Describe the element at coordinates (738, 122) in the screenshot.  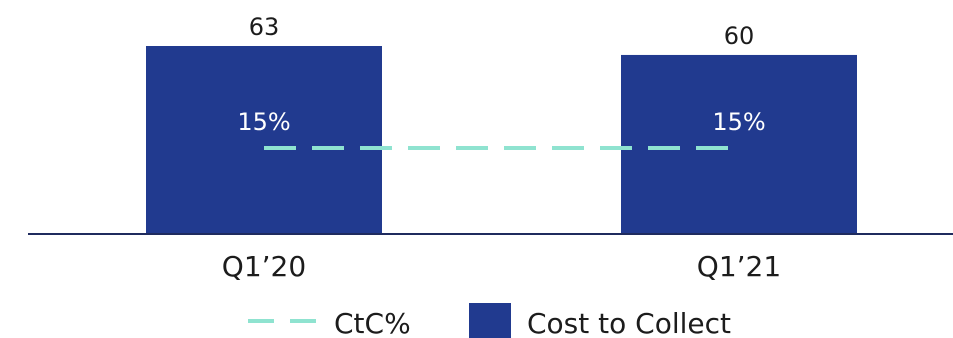
I see `ctc-percent-label-2: 15%` at that location.